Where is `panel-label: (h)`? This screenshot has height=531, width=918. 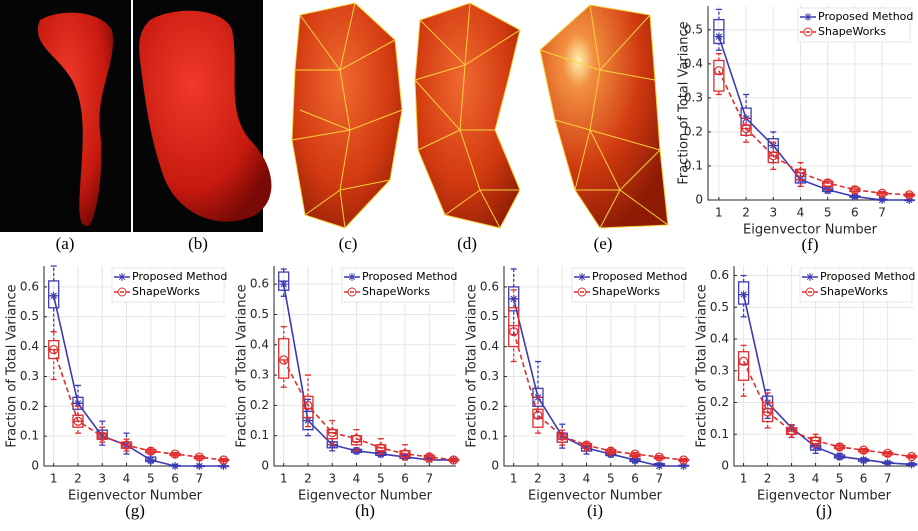
panel-label: (h) is located at coordinates (365, 510).